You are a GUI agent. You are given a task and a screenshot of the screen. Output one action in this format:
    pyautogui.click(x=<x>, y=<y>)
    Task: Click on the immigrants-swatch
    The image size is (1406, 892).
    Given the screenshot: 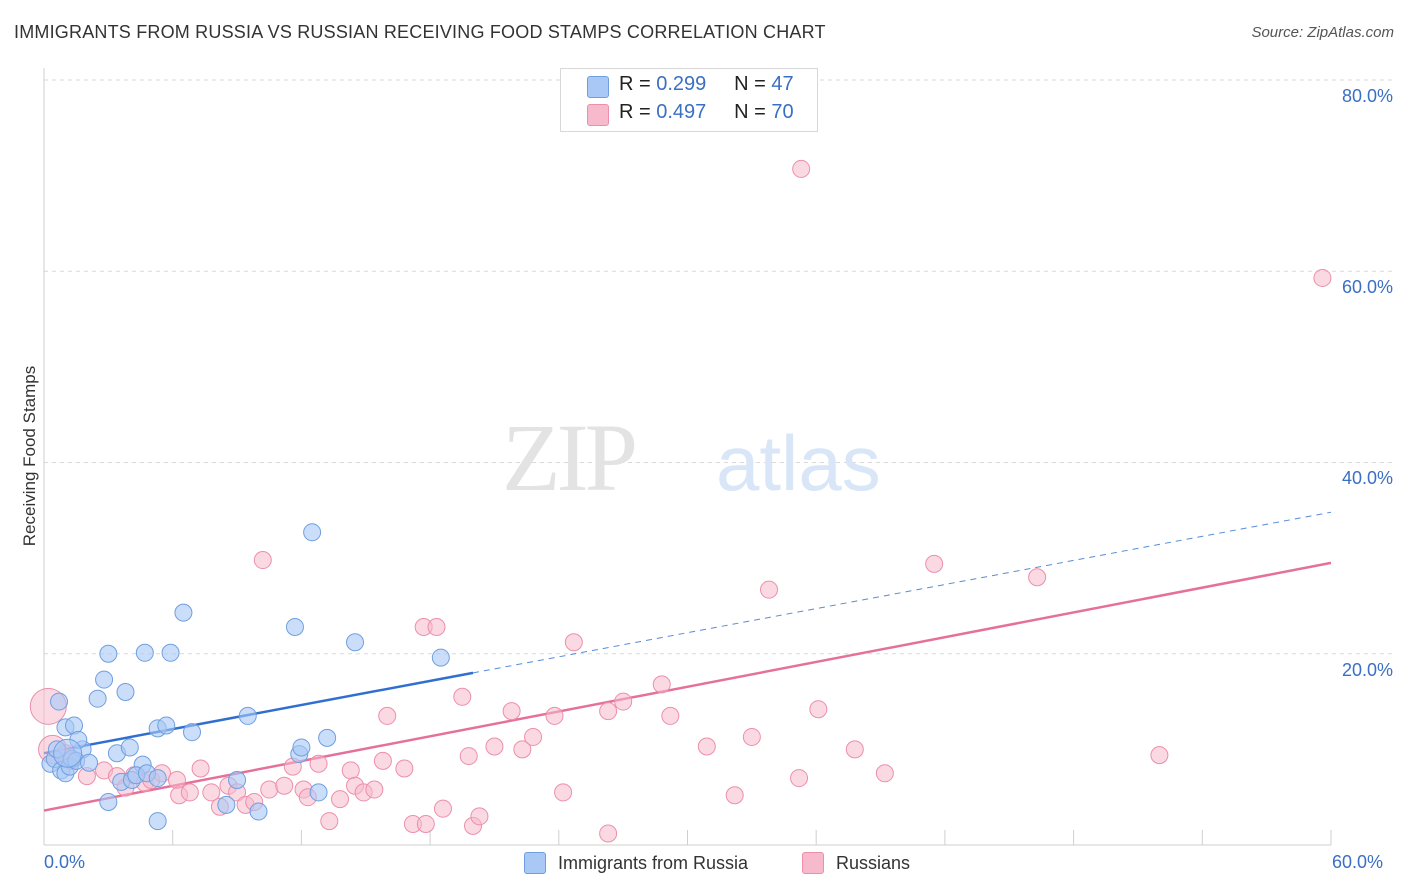 What is the action you would take?
    pyautogui.click(x=598, y=87)
    